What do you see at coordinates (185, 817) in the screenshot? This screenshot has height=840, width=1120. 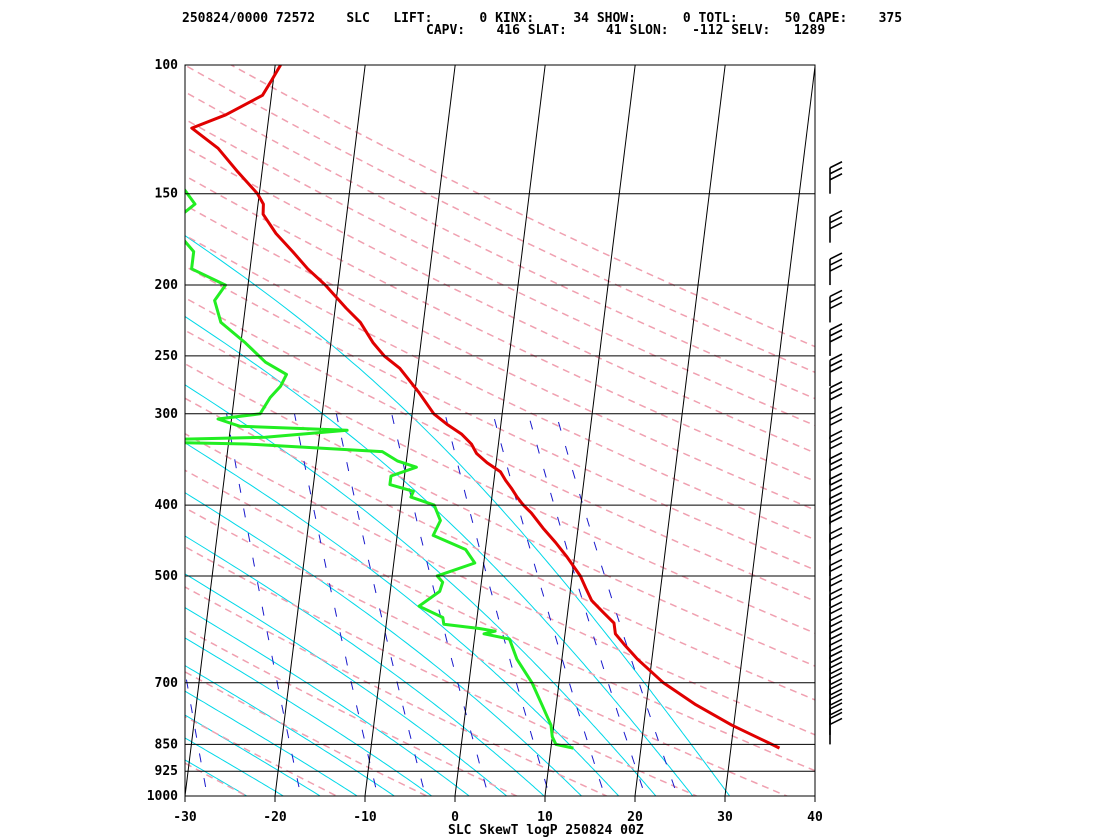 I see `x-tick-label: -30` at bounding box center [185, 817].